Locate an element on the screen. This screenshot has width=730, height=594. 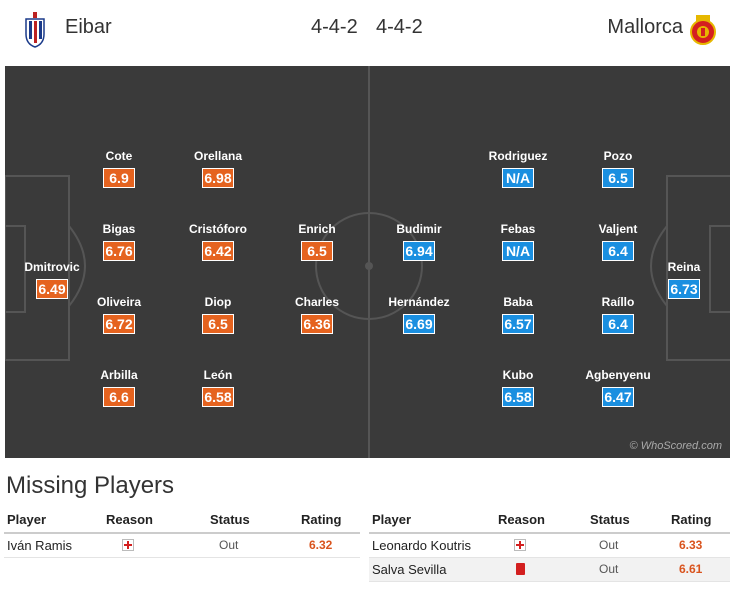
away-player: Agbenyenu 6.47 is located at coordinates (618, 387).